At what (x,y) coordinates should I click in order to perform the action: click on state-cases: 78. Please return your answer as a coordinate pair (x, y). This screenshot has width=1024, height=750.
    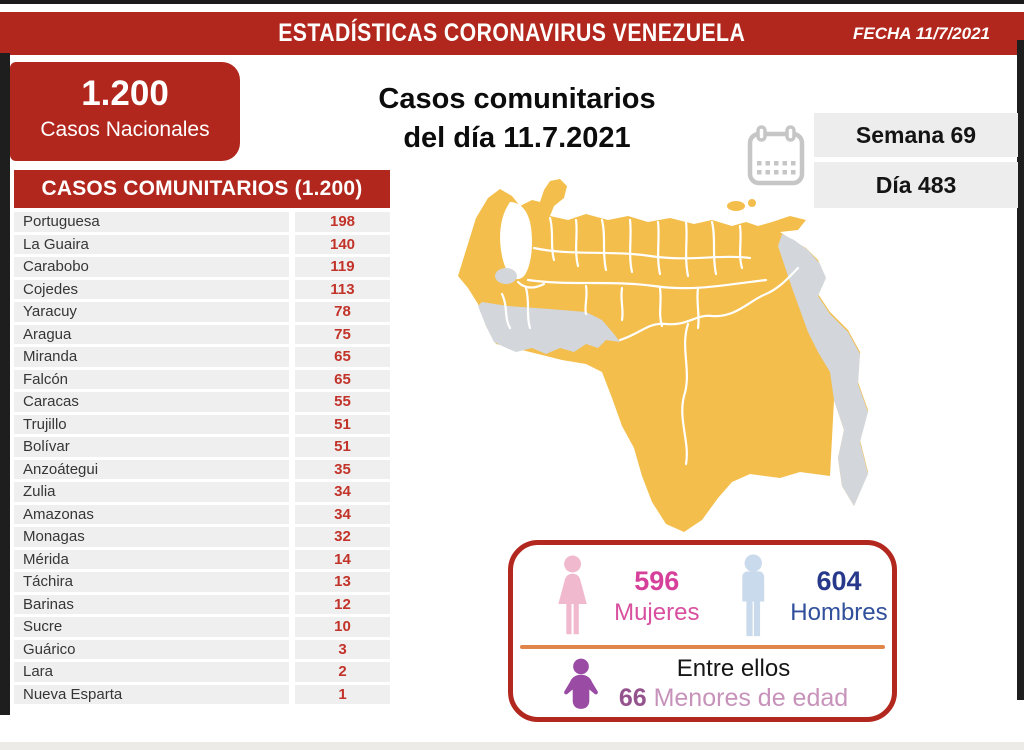
    Looking at the image, I should click on (342, 312).